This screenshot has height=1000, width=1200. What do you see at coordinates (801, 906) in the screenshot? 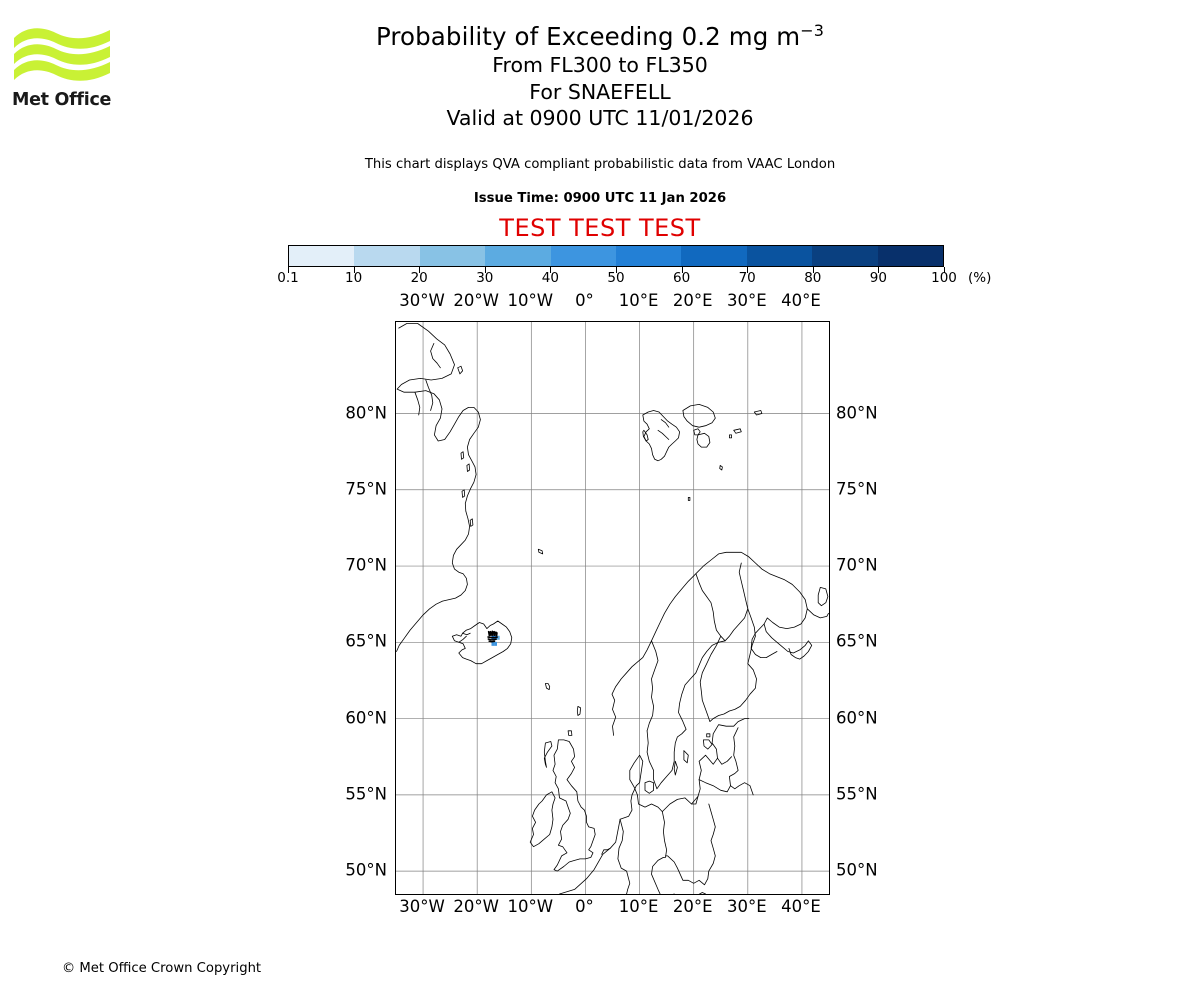
I see `lon-label-bottom-7: 40°E` at bounding box center [801, 906].